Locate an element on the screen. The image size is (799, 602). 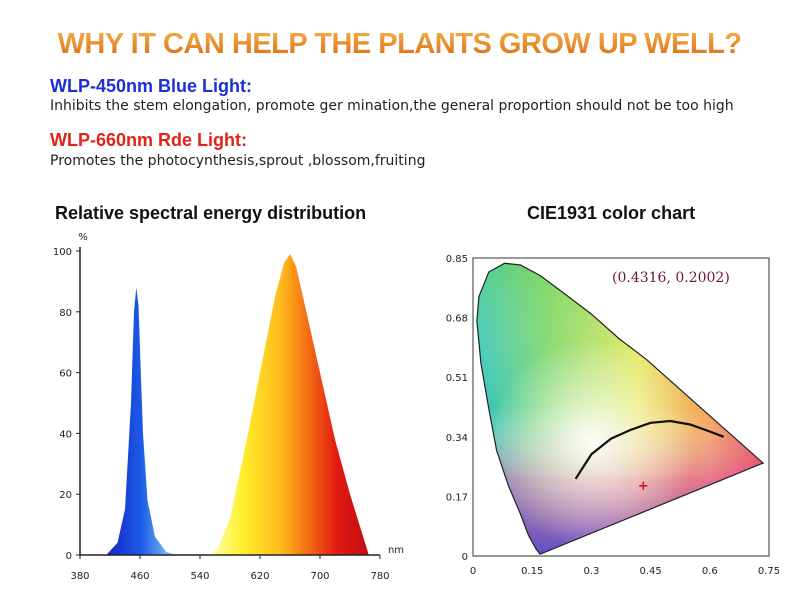
spectral-x-tick-label: 460 is located at coordinates (139, 576).